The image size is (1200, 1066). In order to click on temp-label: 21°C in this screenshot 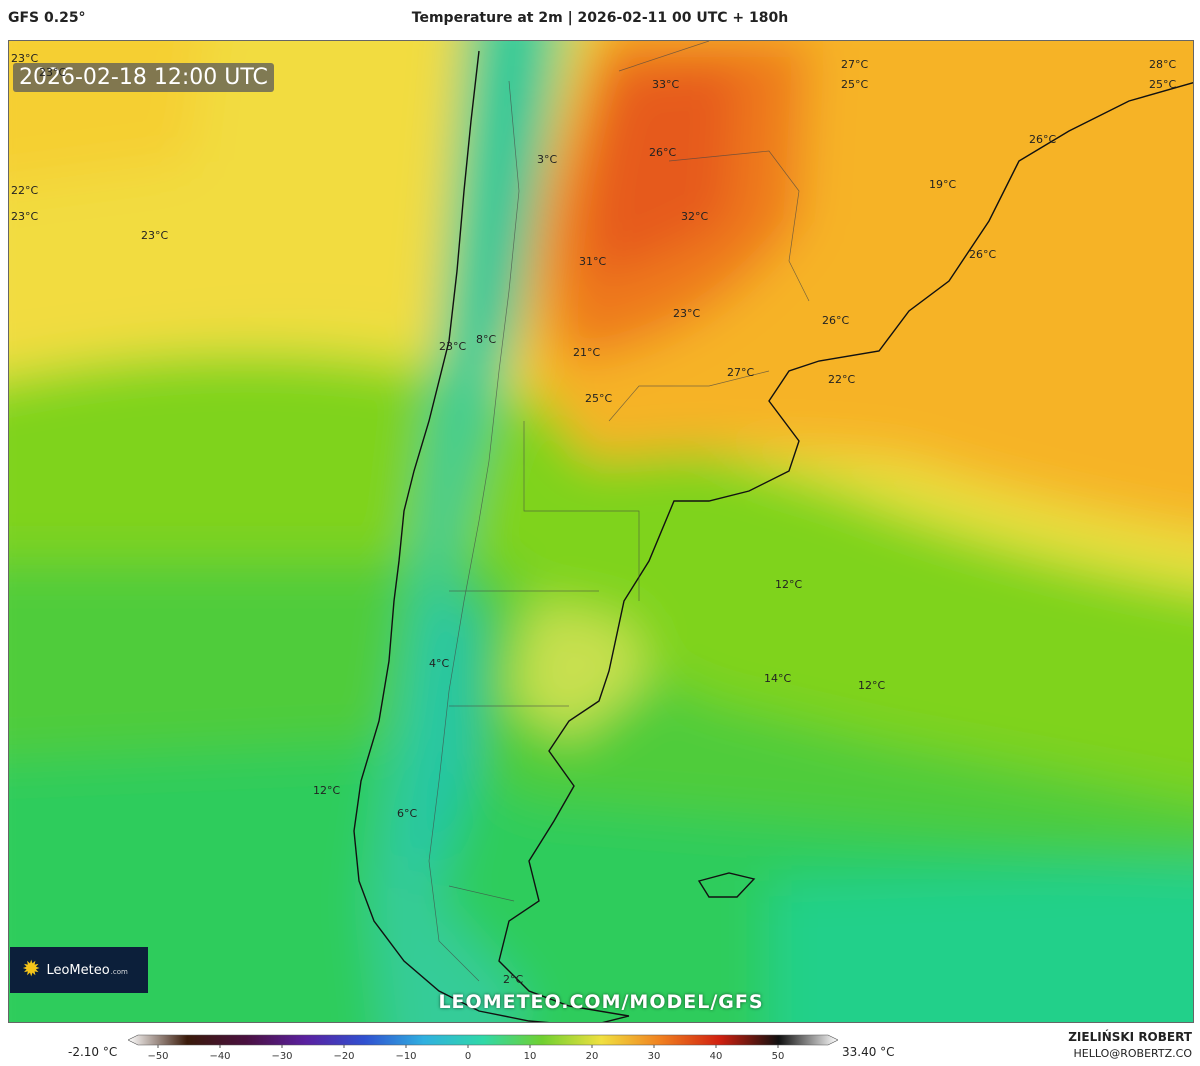, I will do `click(587, 352)`.